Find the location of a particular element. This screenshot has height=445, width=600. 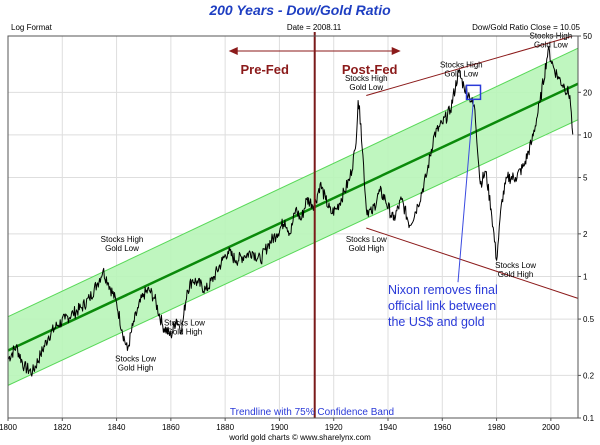

nixon-pointer-line is located at coordinates (465, 191).